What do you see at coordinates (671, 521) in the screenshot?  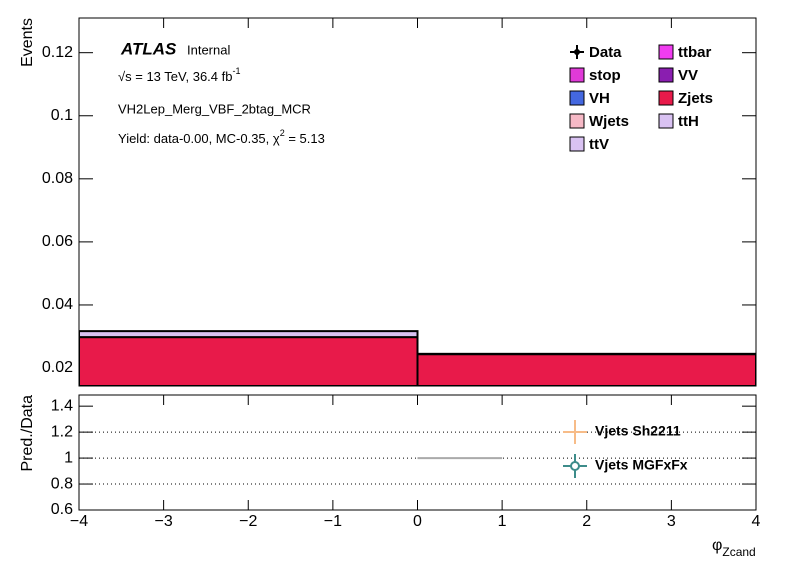 I see `x-tick-label: 3` at bounding box center [671, 521].